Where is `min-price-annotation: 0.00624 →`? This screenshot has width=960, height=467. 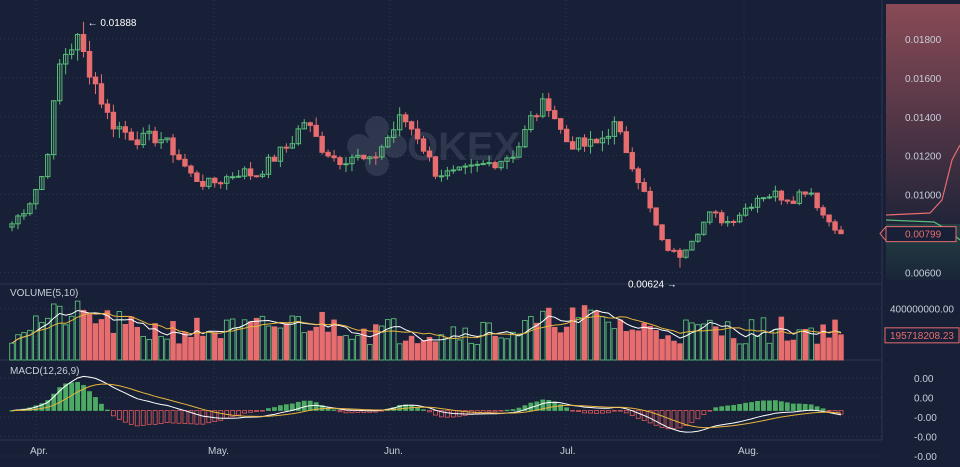 min-price-annotation: 0.00624 → is located at coordinates (652, 285).